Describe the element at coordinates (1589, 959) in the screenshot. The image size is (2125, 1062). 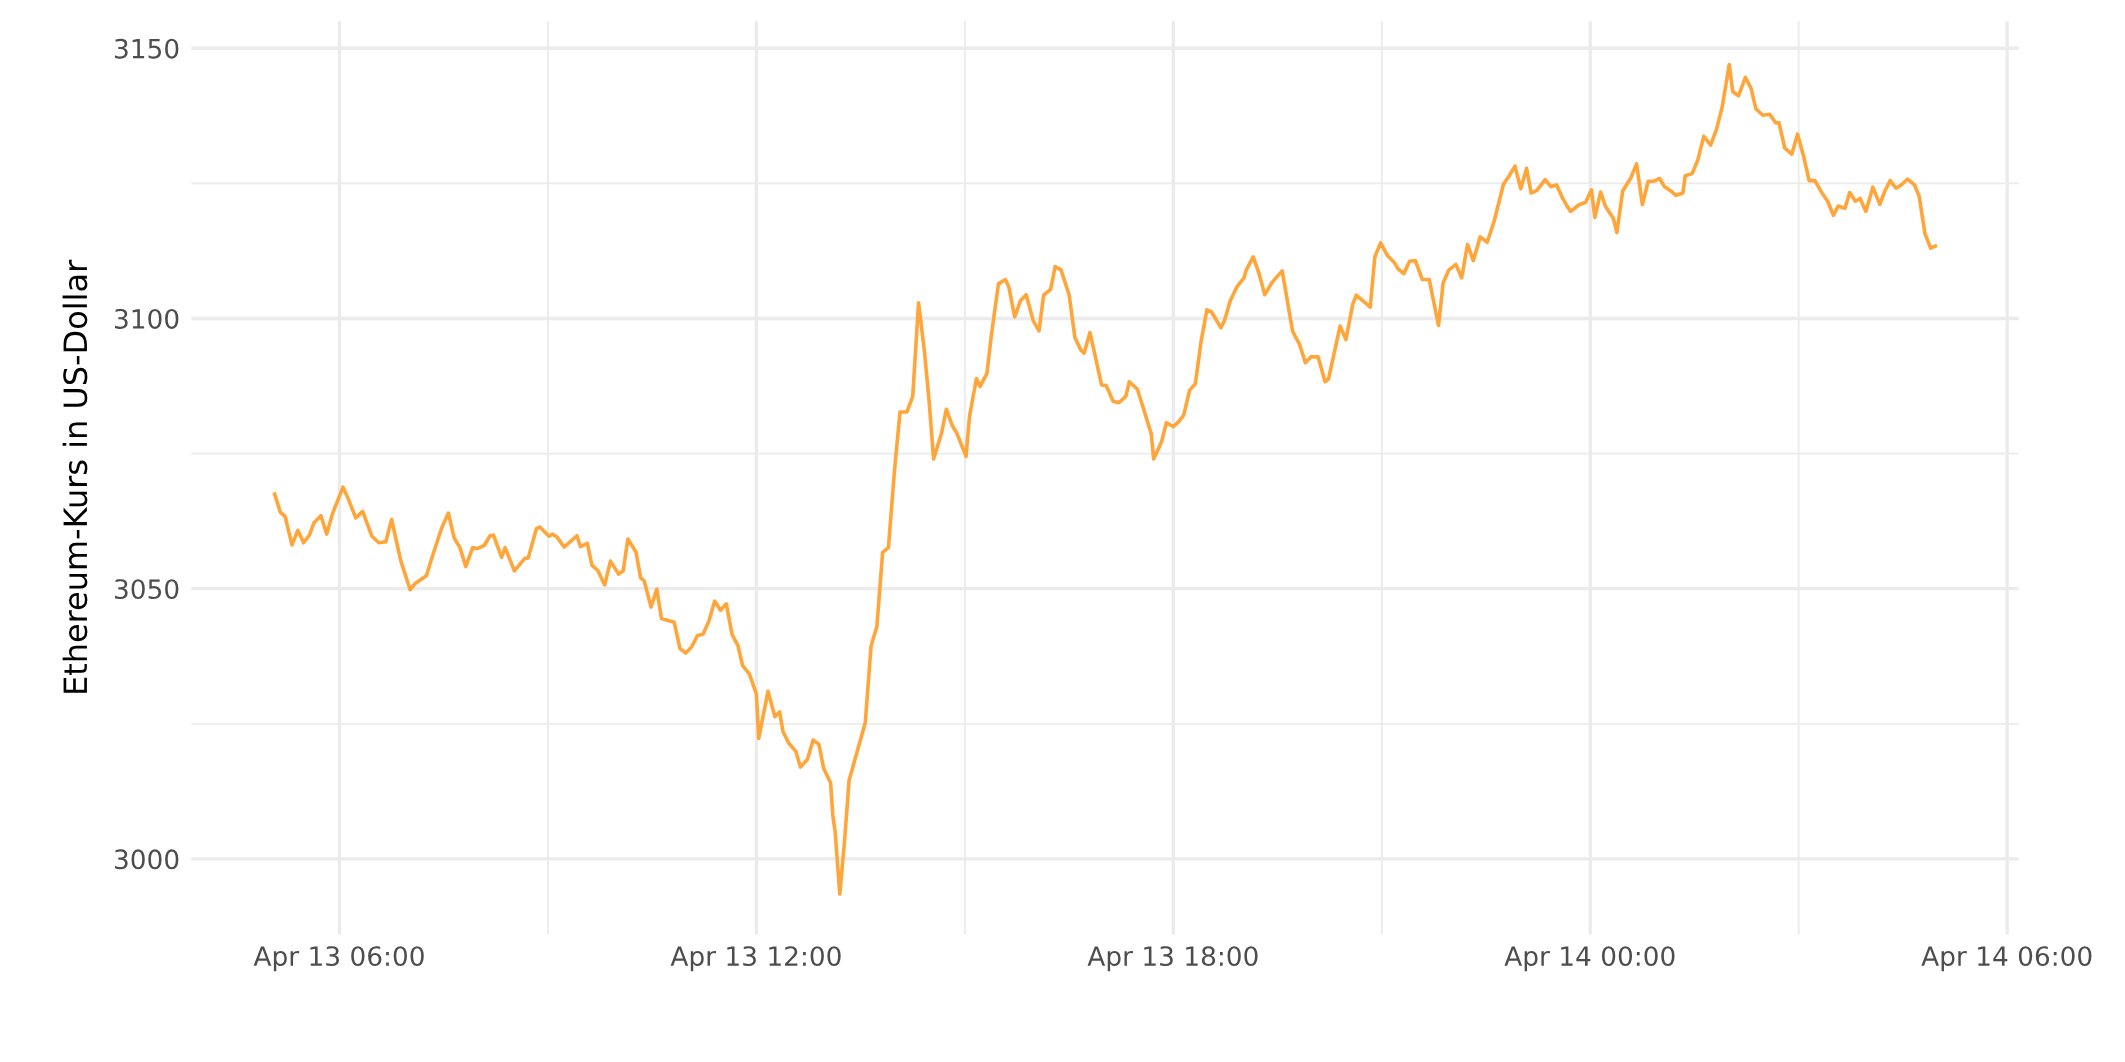
I see `x-tick-label: Apr 14 00:00` at that location.